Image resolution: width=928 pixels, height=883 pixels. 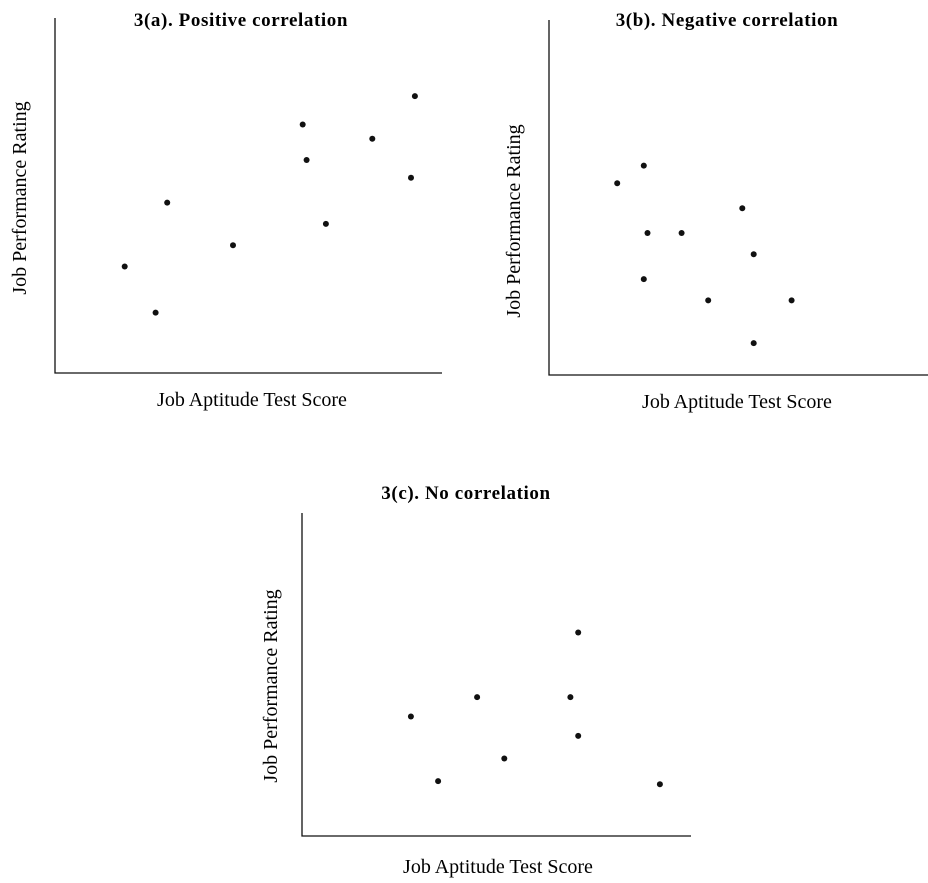 What do you see at coordinates (535, 708) in the screenshot?
I see `chart-c-points` at bounding box center [535, 708].